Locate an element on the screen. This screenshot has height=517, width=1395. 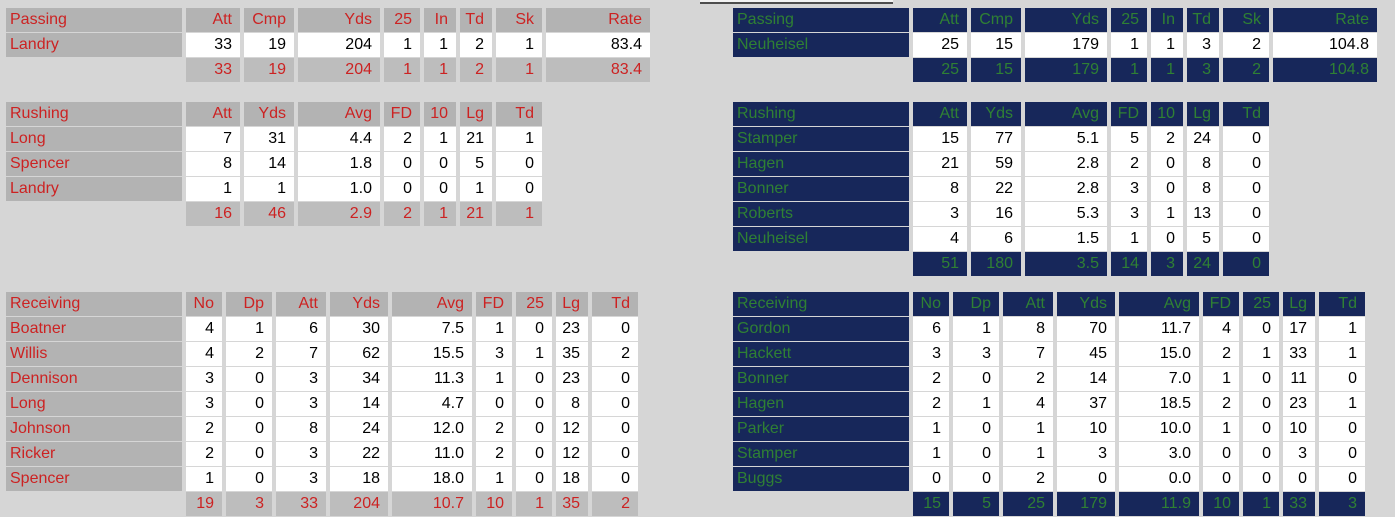
column-header-cell: Dp is located at coordinates (249, 304).